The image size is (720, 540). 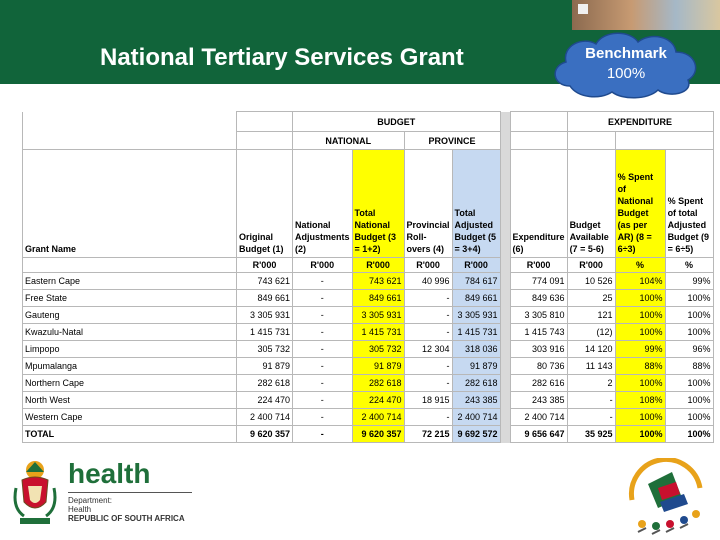 I want to click on cell: 774 091, so click(x=538, y=281).